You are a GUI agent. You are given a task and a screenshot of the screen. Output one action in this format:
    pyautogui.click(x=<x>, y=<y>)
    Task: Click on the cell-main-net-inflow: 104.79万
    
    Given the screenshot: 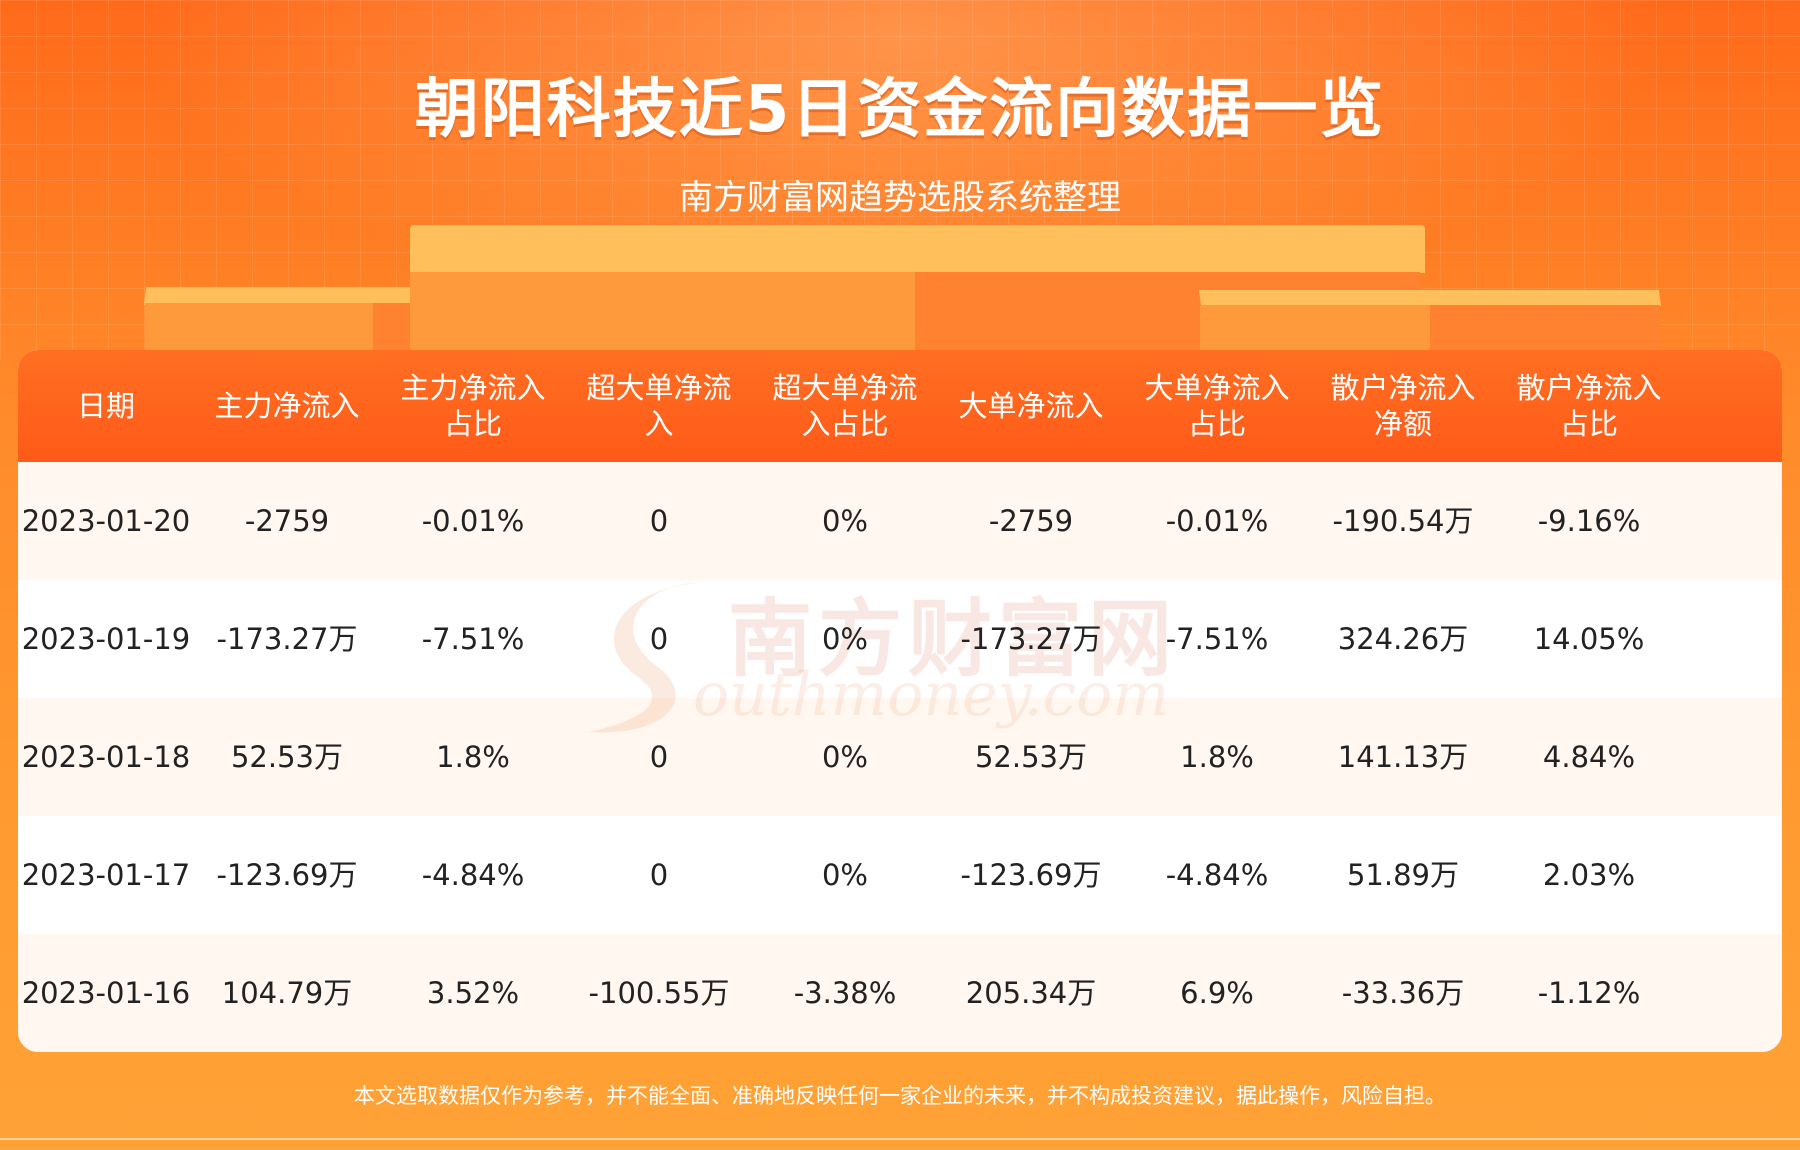 What is the action you would take?
    pyautogui.click(x=287, y=993)
    